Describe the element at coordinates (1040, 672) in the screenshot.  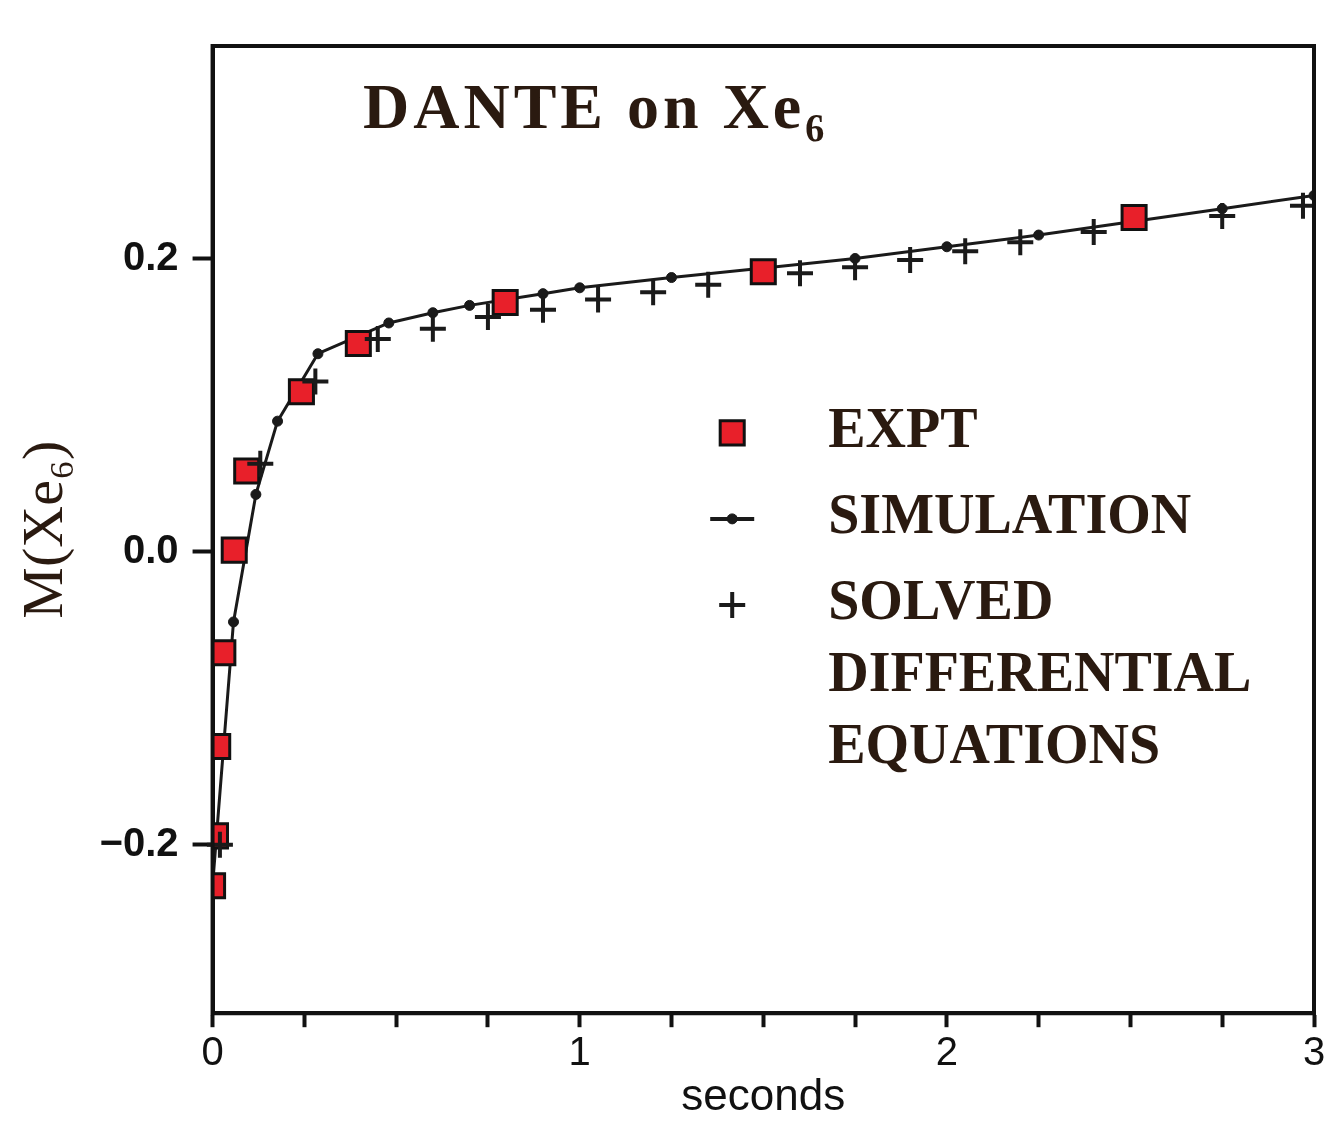
I see `legend-label: SOLVED DIFFERENTIAL EQUATIONS` at that location.